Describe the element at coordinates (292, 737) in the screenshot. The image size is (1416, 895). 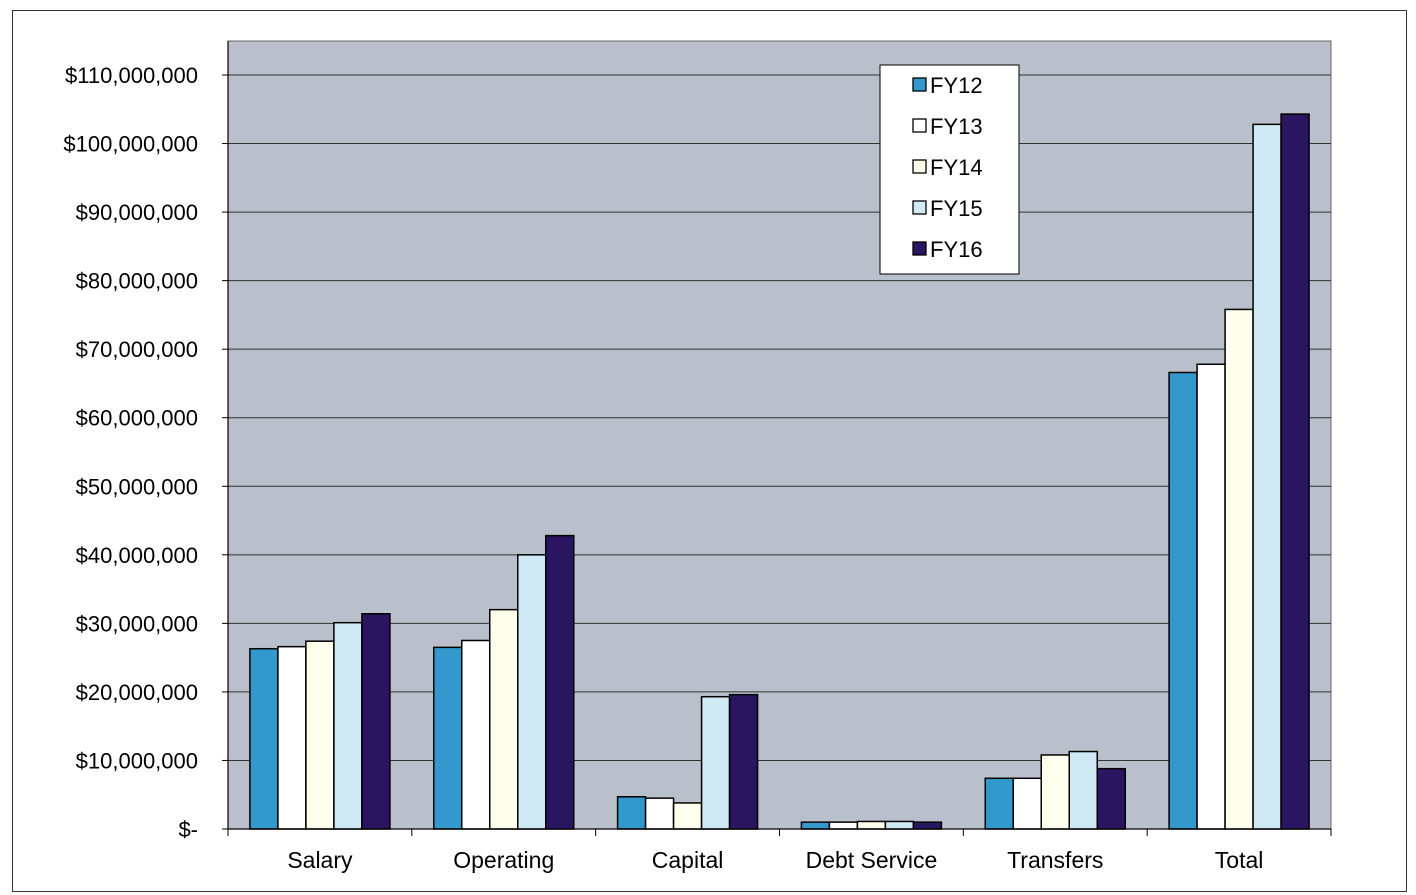
I see `bar-fy13-salary` at that location.